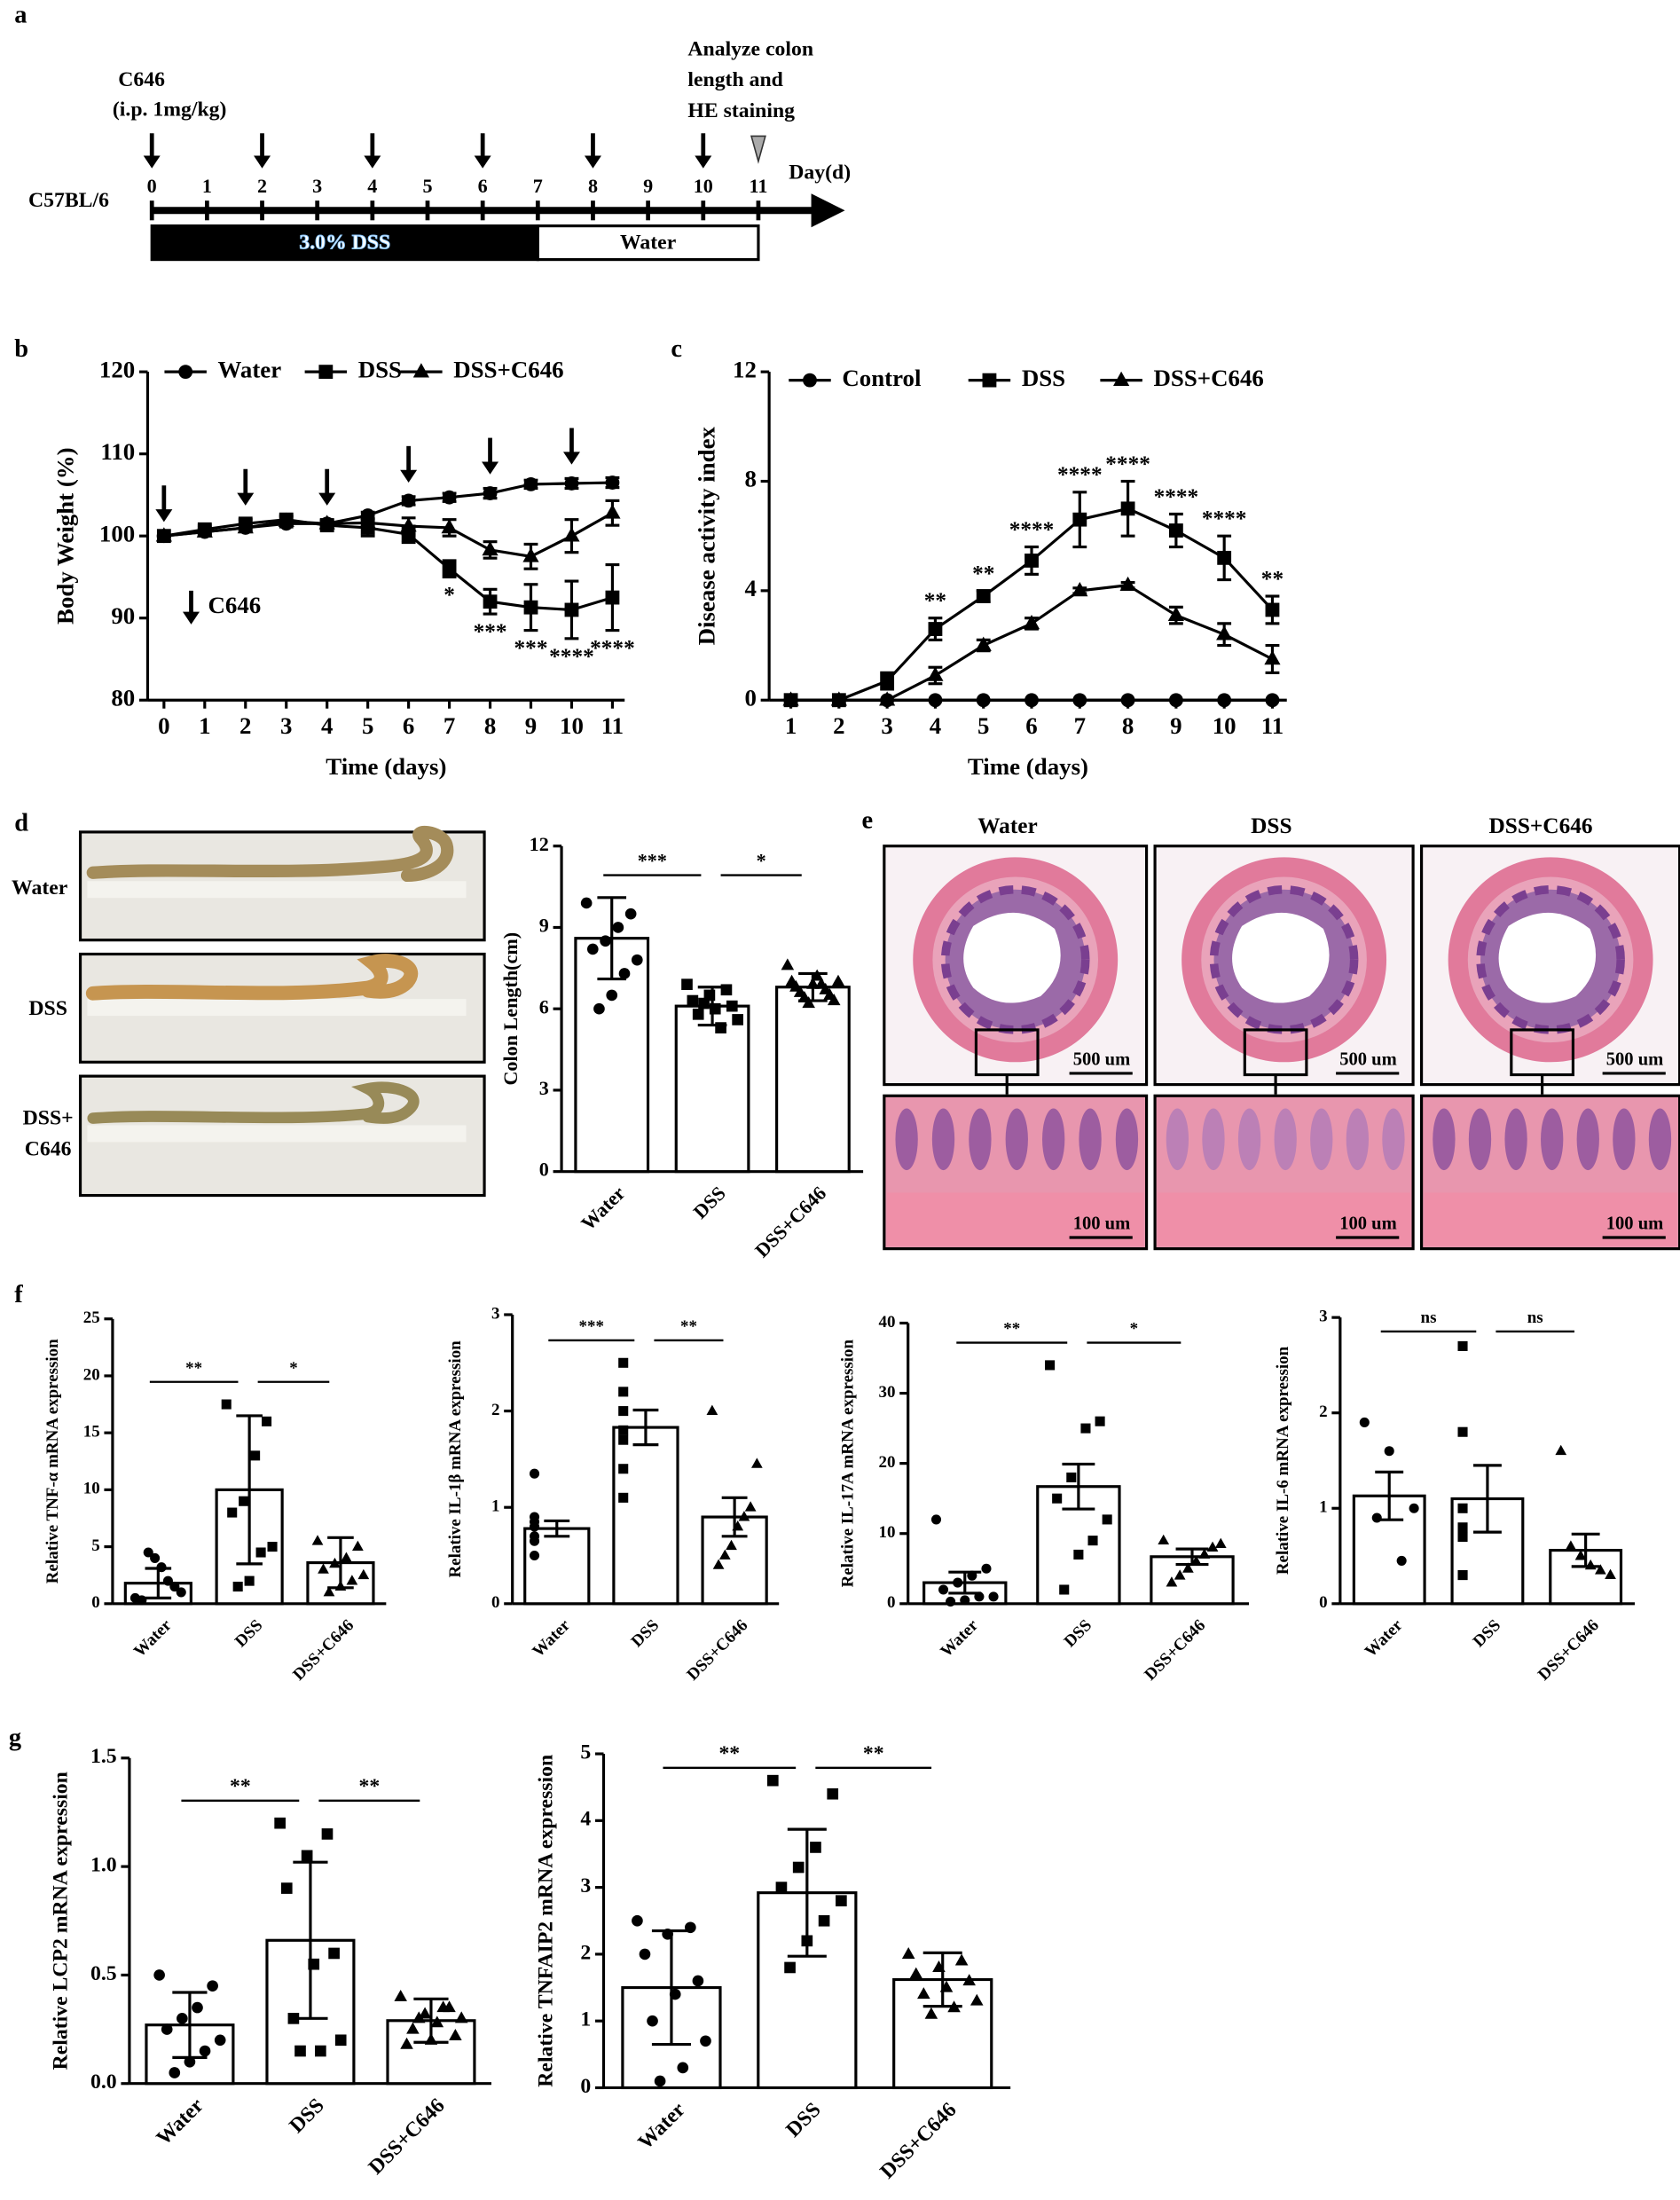  I want to click on legend-label: DSS+C646, so click(508, 369).